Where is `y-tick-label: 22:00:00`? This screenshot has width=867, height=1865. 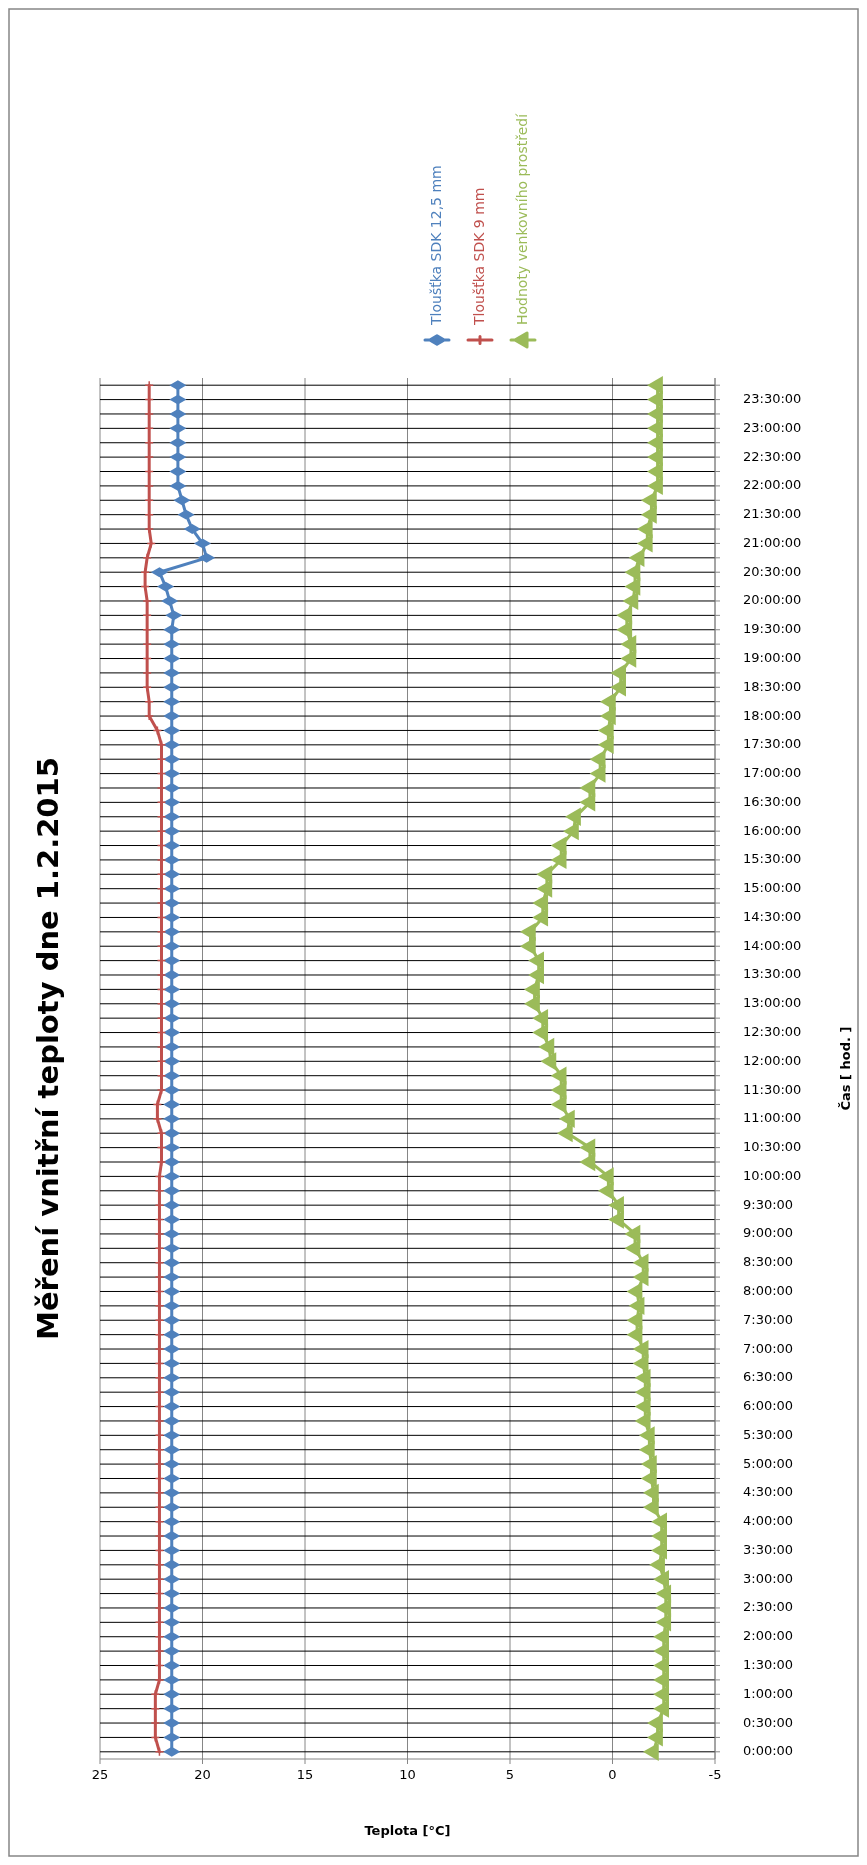
y-tick-label: 22:00:00 is located at coordinates (772, 485).